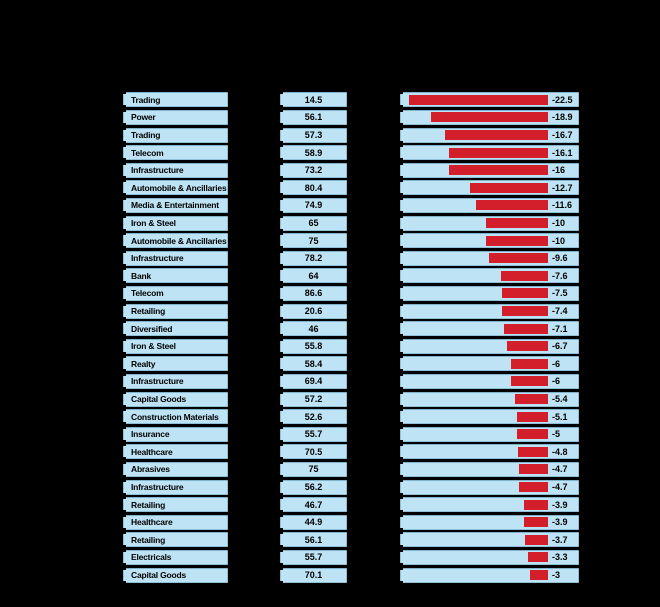 The image size is (660, 607). I want to click on change-value: -3.7, so click(560, 539).